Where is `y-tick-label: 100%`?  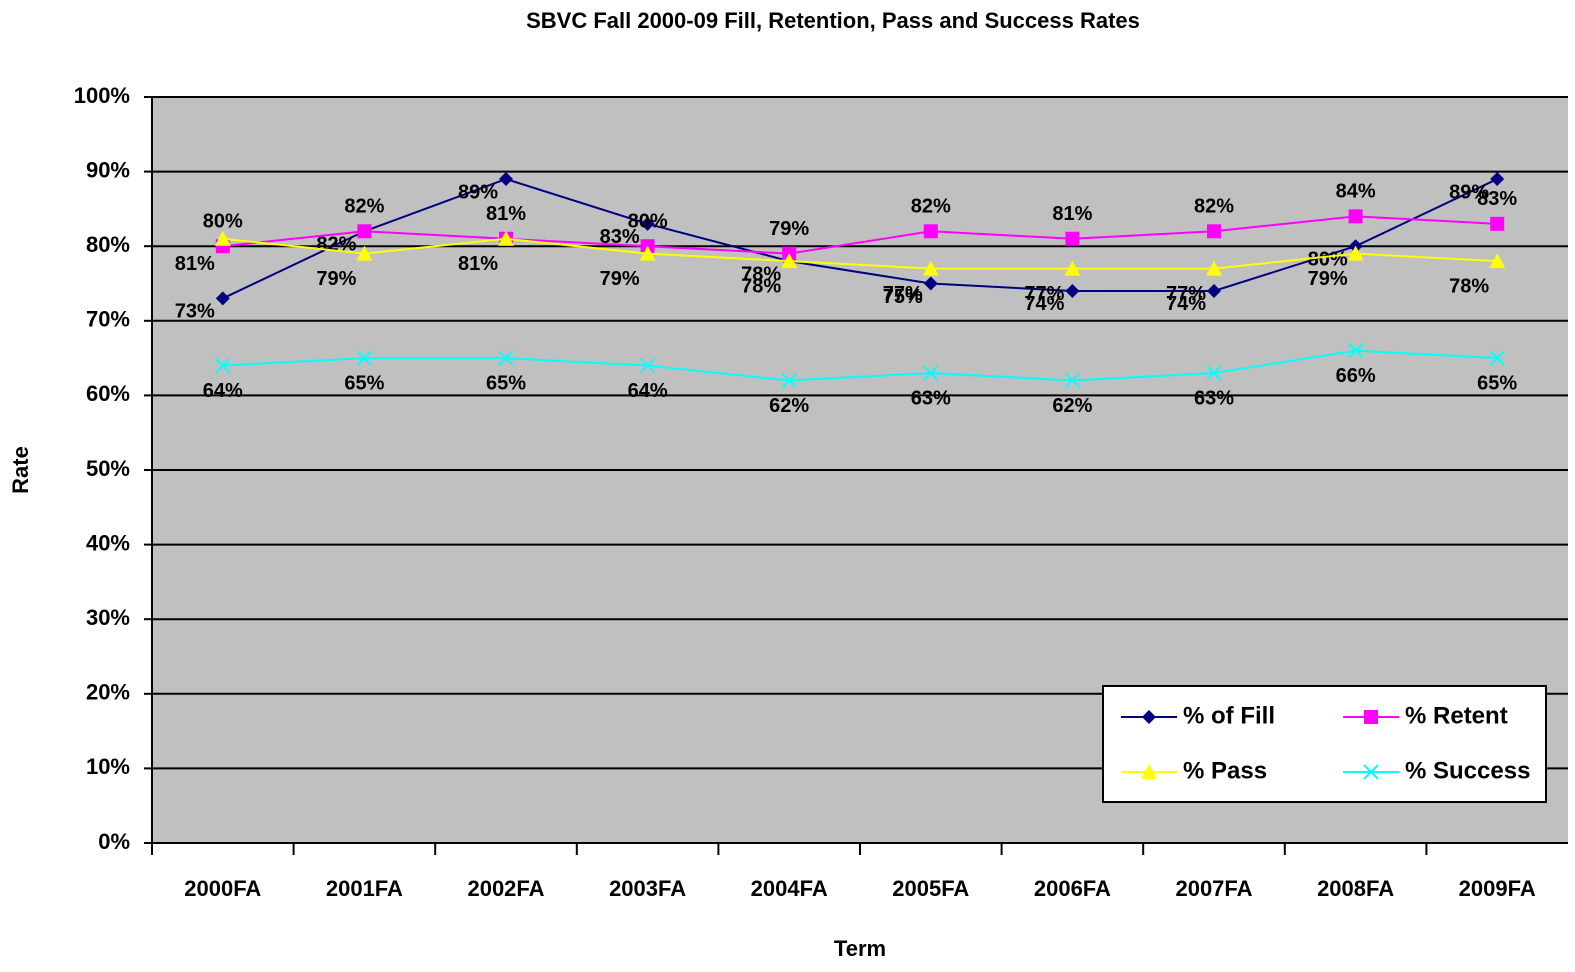
y-tick-label: 100% is located at coordinates (102, 95).